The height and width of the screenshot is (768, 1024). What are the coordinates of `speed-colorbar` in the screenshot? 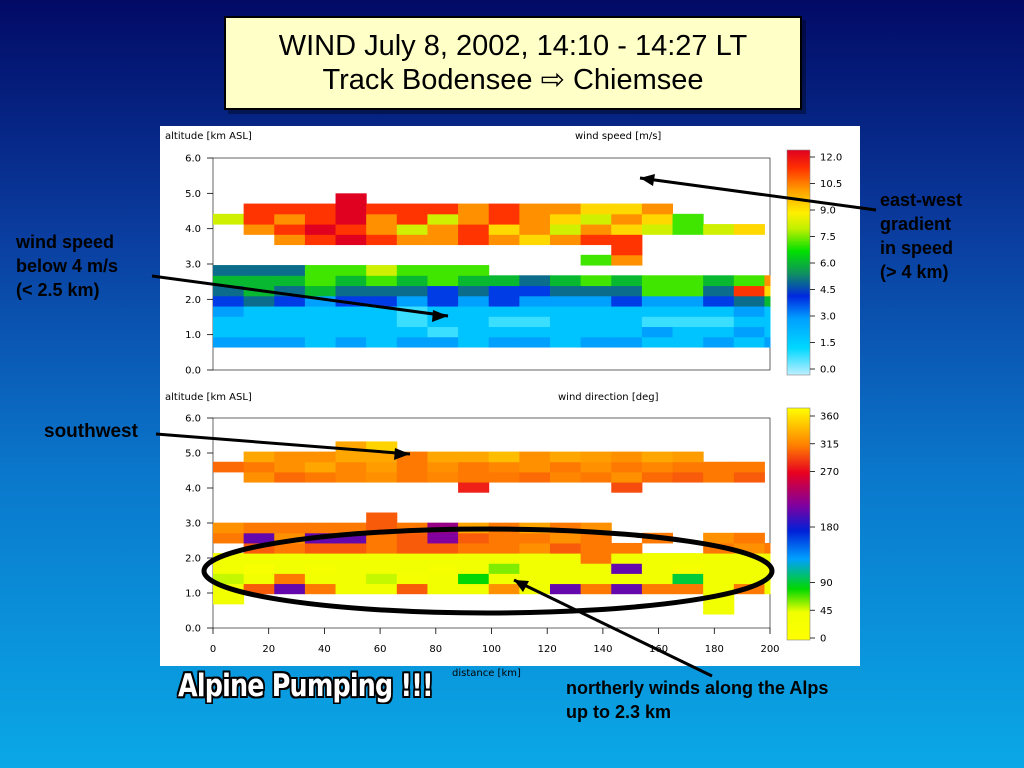 It's located at (798, 262).